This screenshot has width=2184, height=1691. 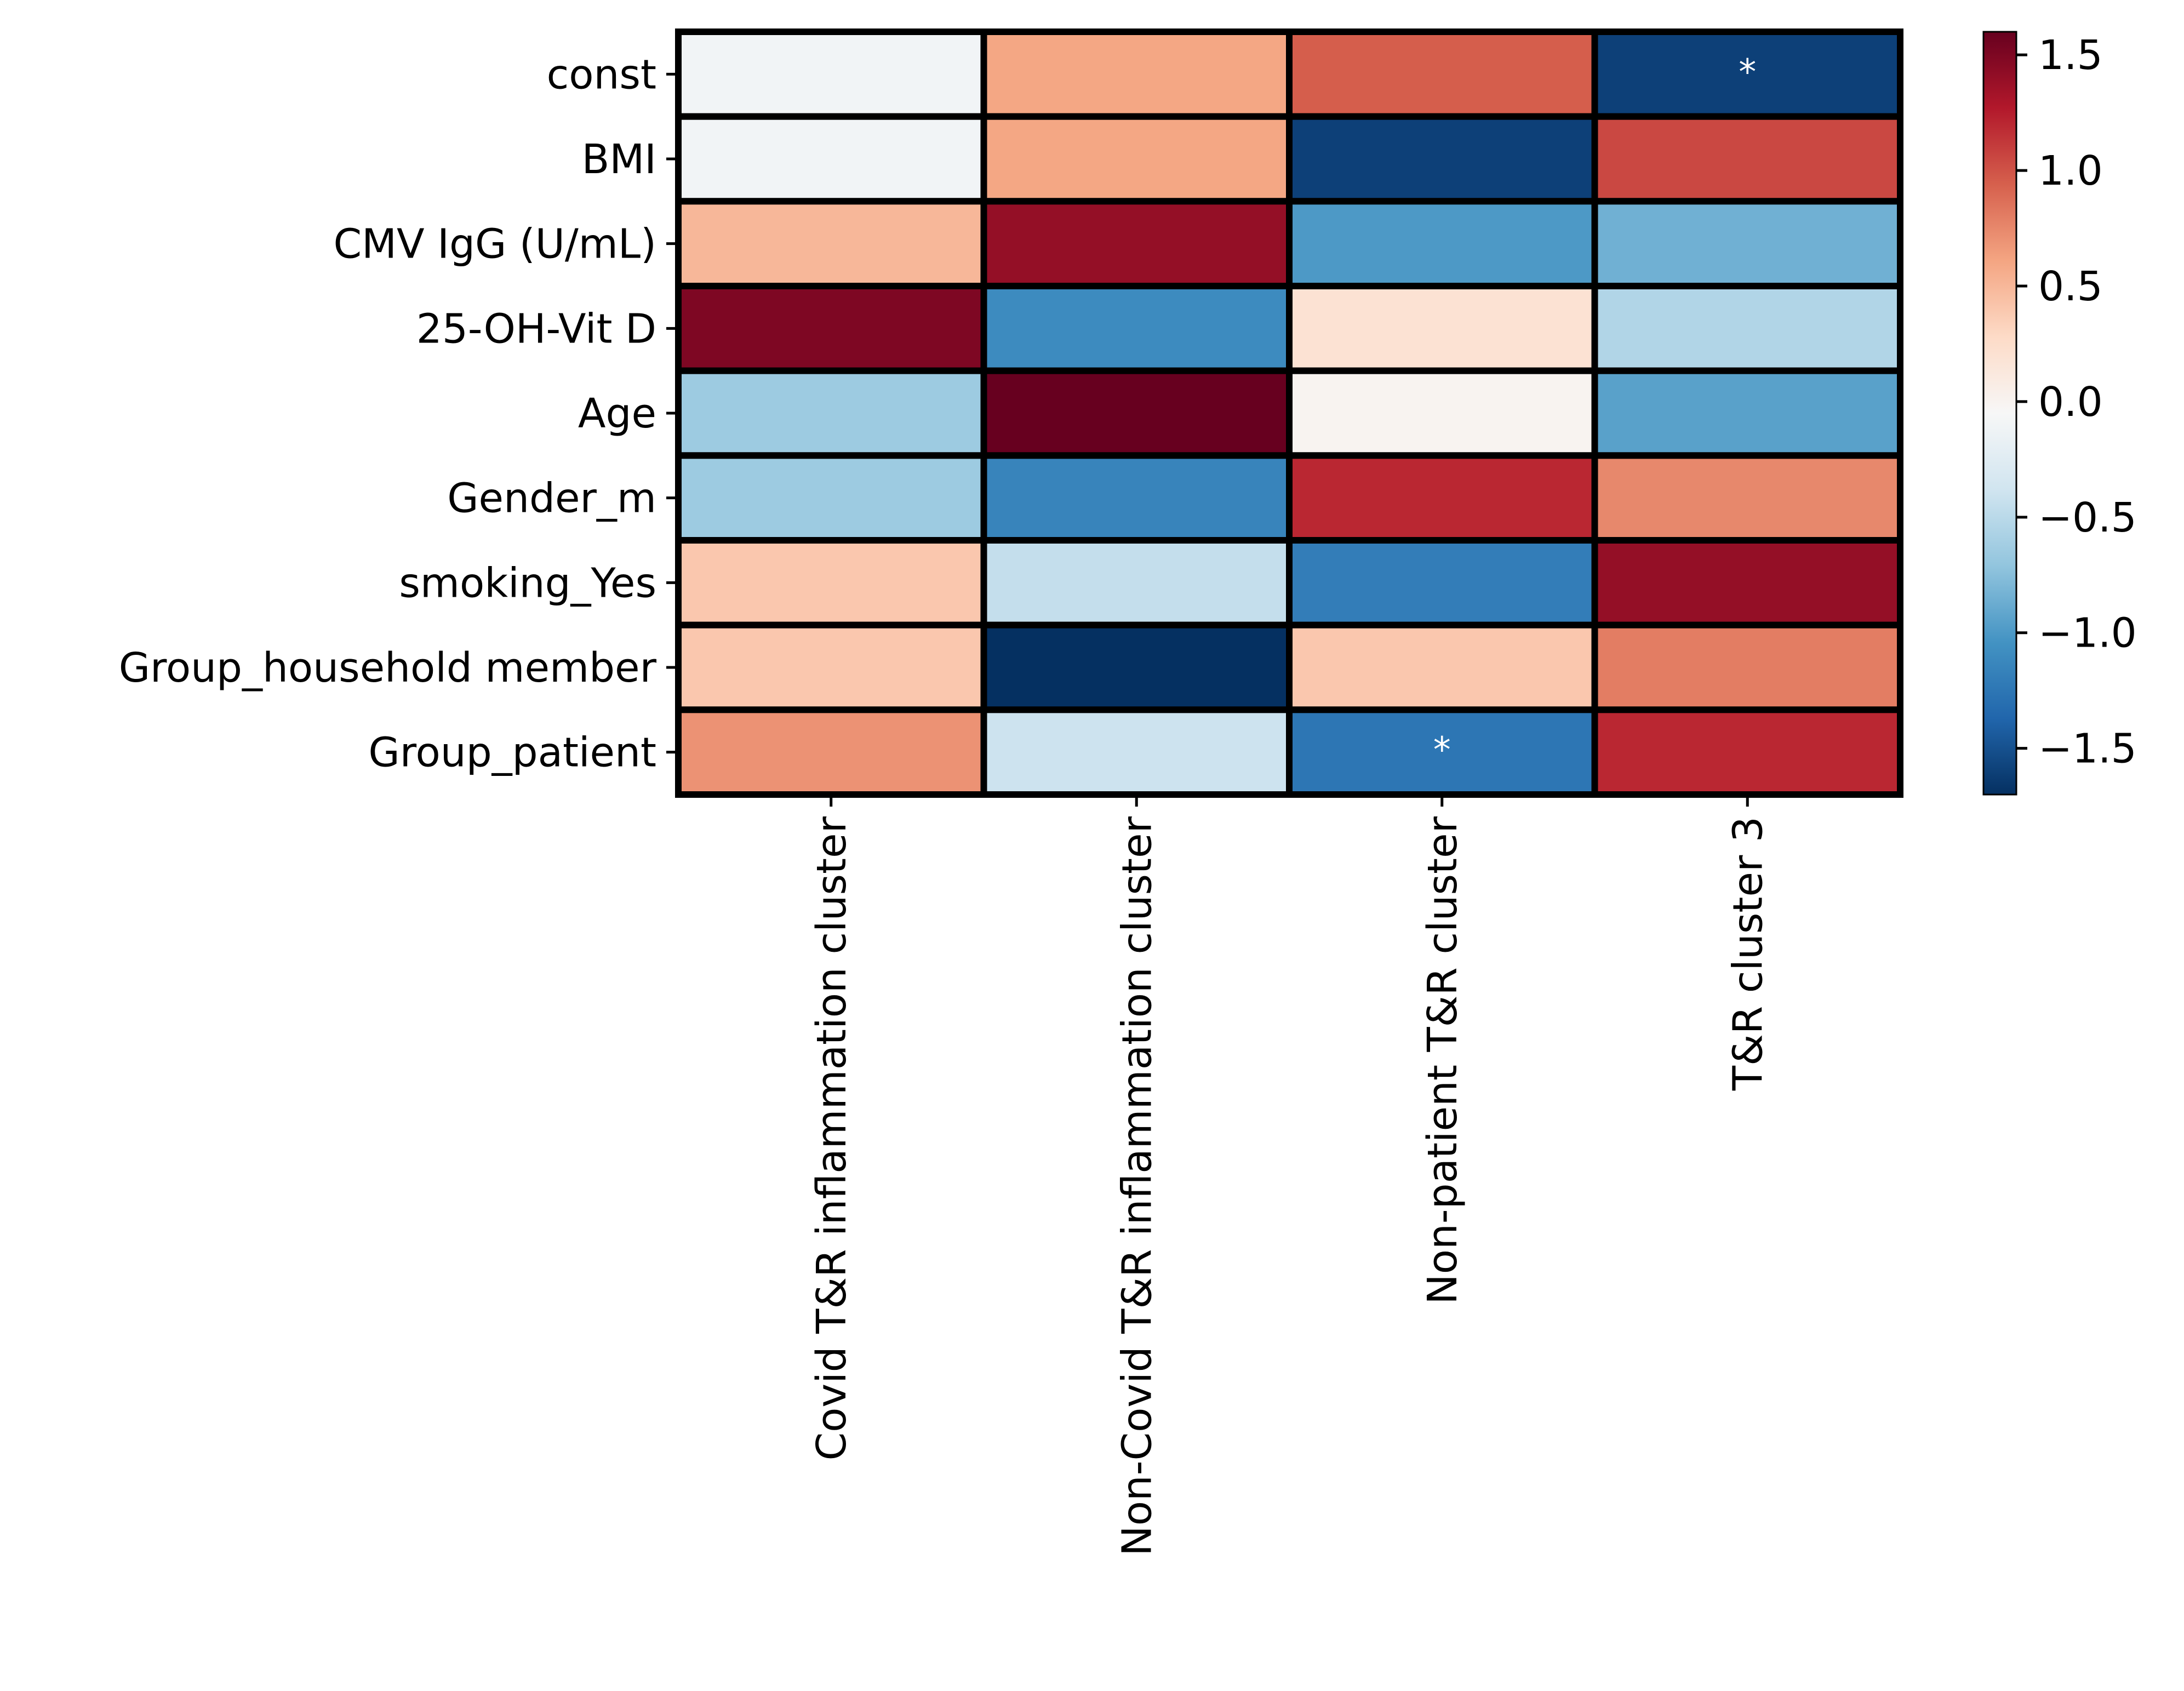 What do you see at coordinates (619, 159) in the screenshot?
I see `row-label: BMI` at bounding box center [619, 159].